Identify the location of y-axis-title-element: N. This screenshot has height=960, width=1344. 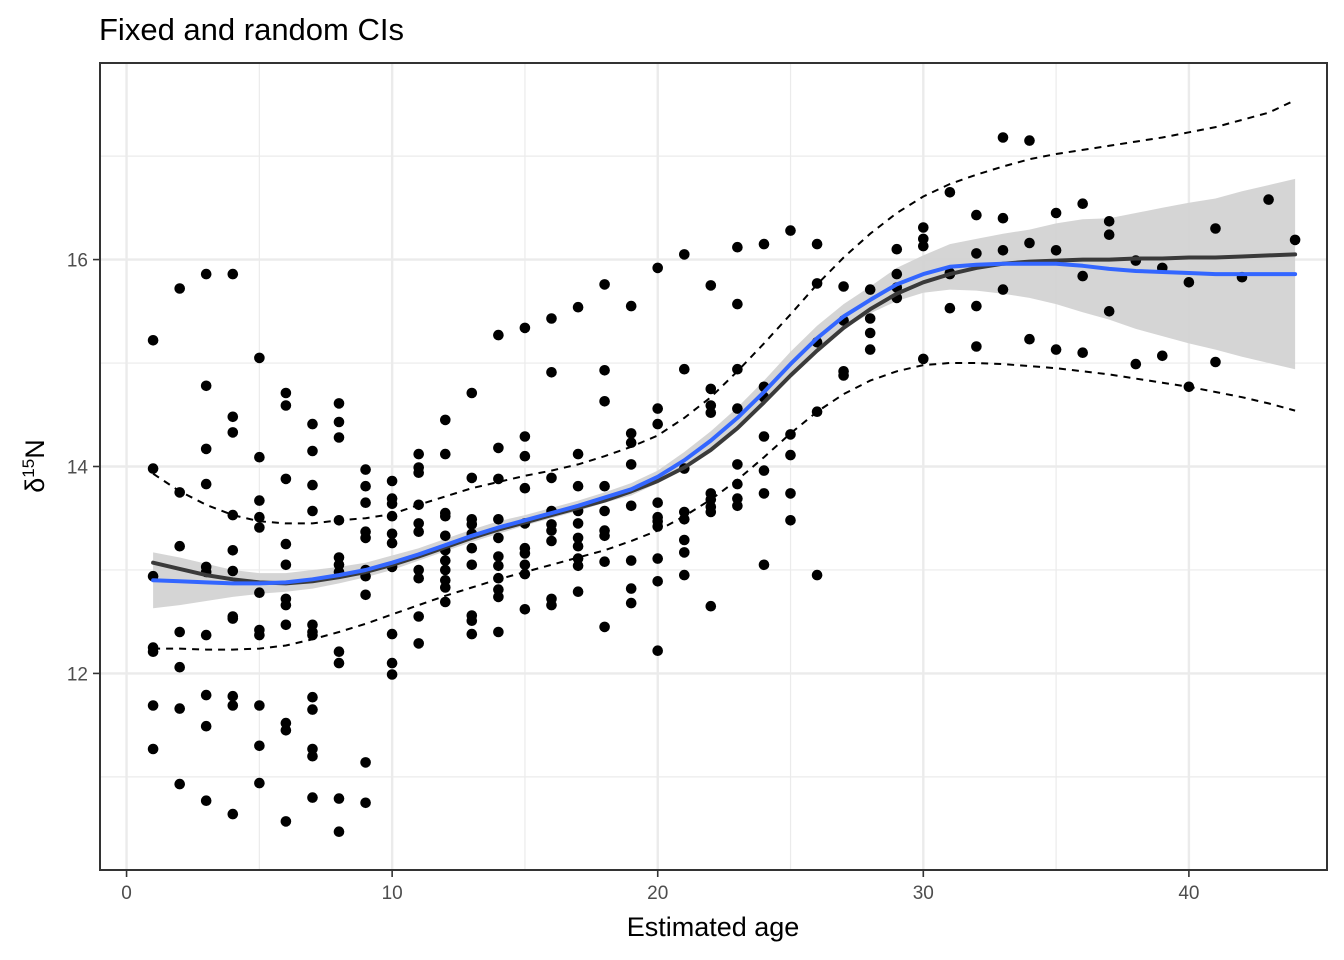
(35, 449).